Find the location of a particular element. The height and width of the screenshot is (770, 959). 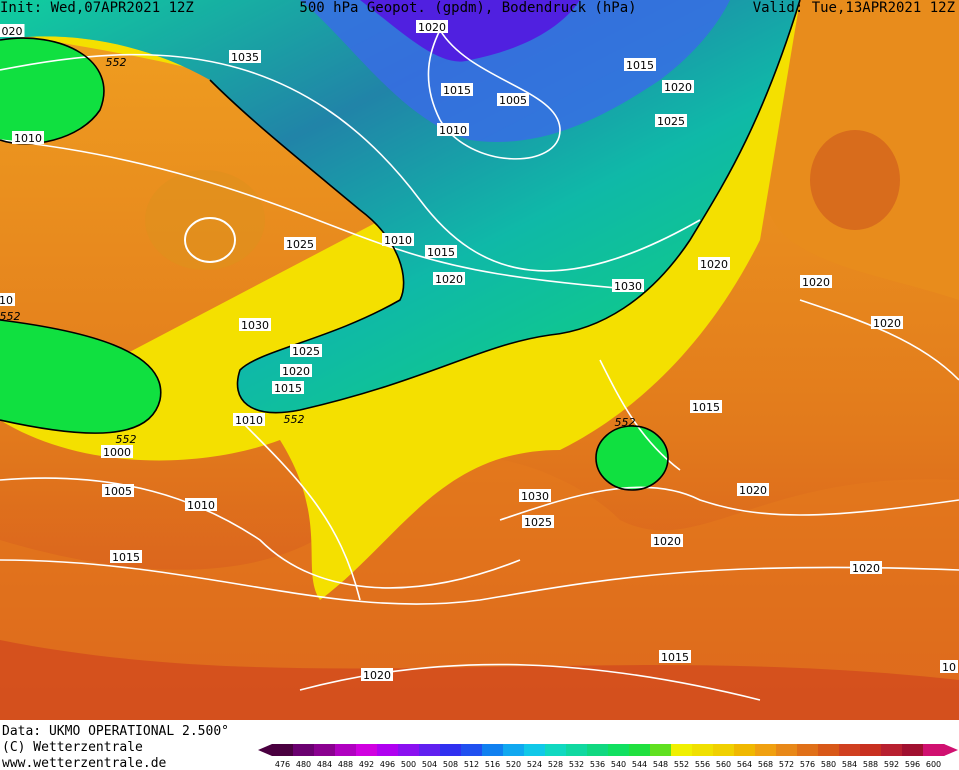

contour-label: 1000 is located at coordinates (117, 452).